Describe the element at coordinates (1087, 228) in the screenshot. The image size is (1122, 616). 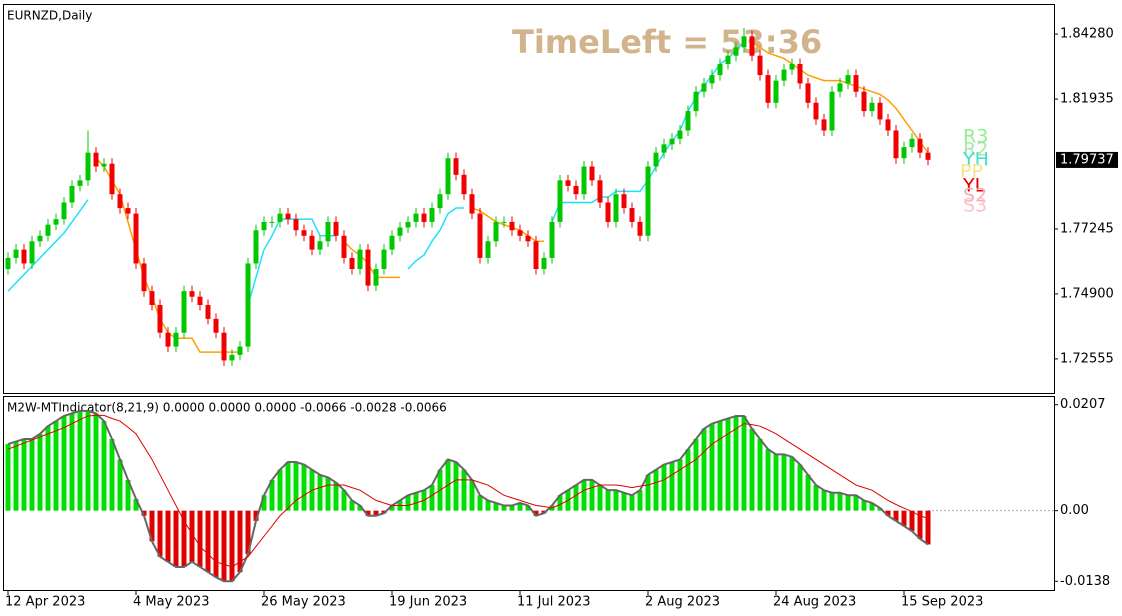
I see `y-tick-label: 1.77245` at that location.